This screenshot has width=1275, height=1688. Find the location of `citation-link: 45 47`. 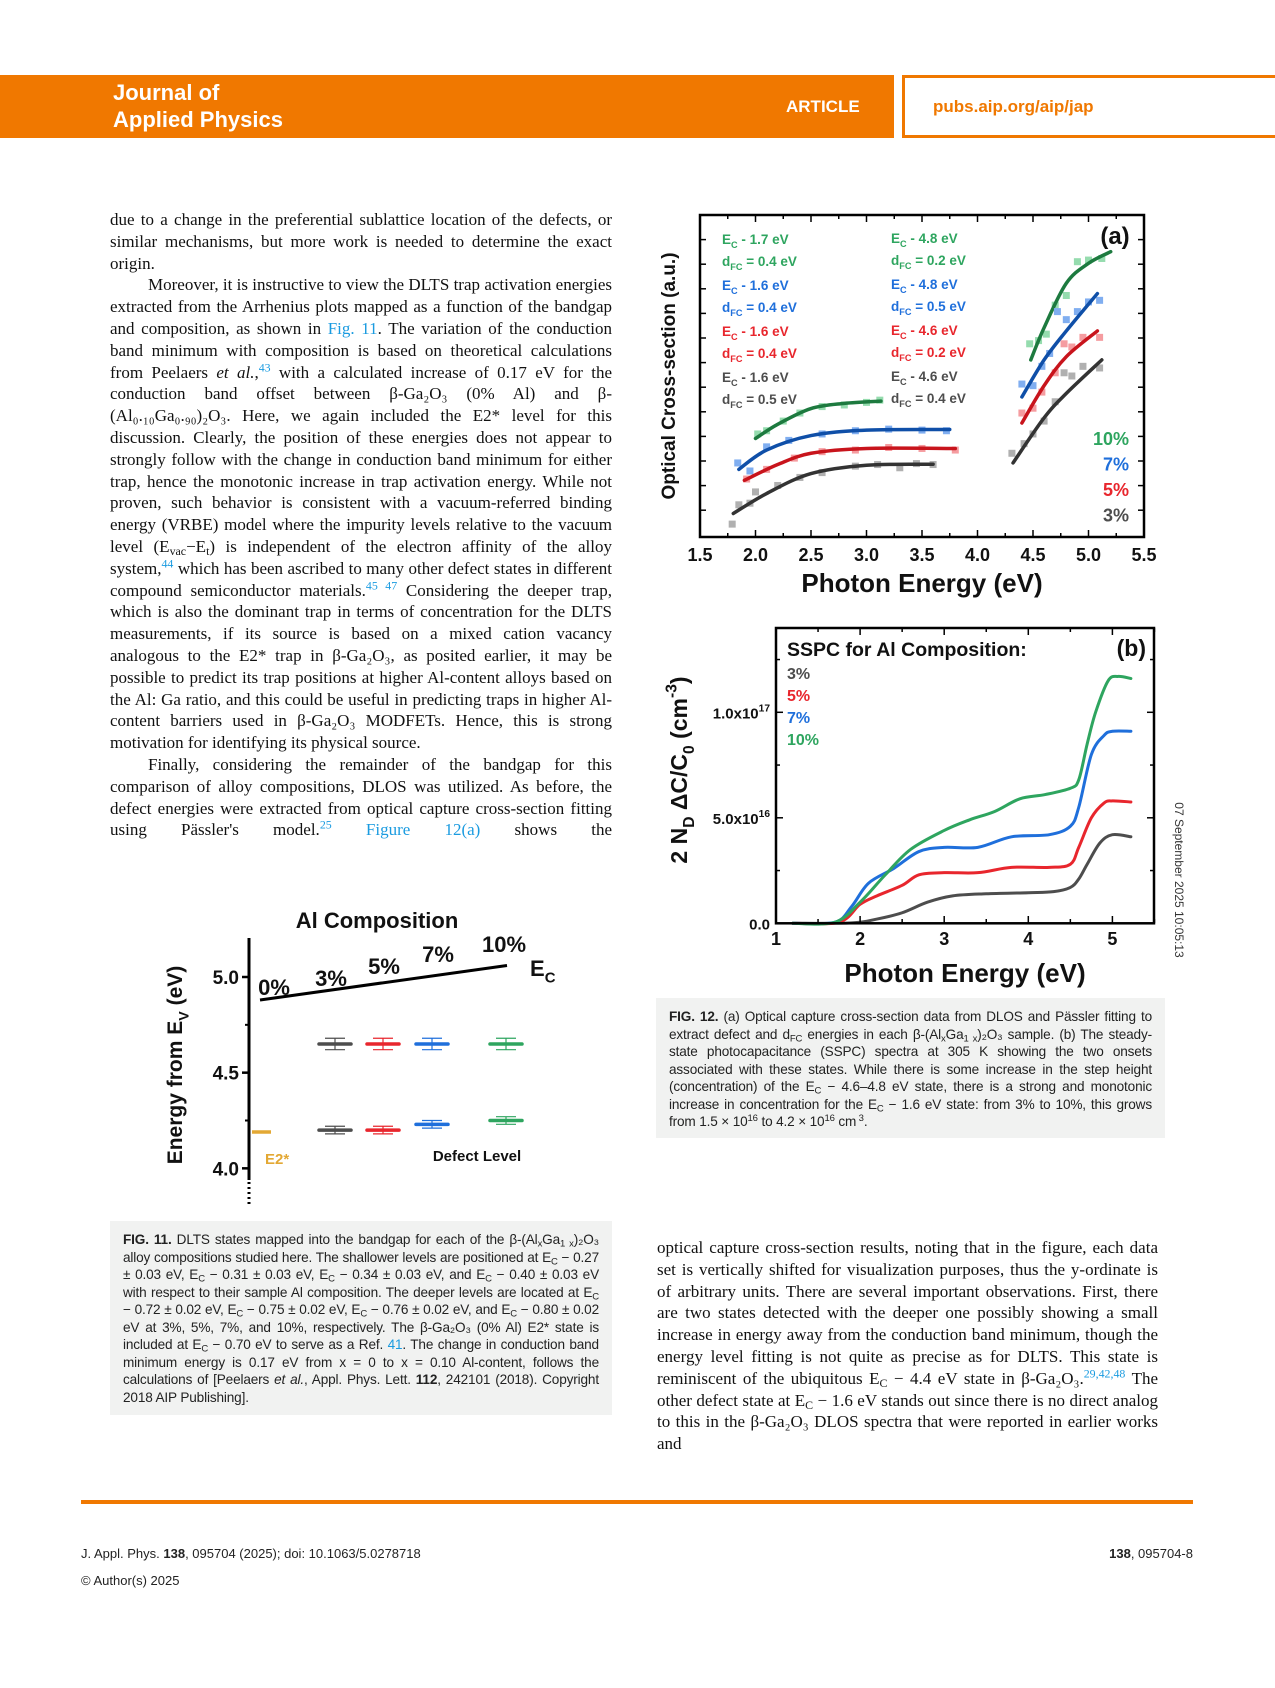

citation-link: 45 47 is located at coordinates (381, 585).